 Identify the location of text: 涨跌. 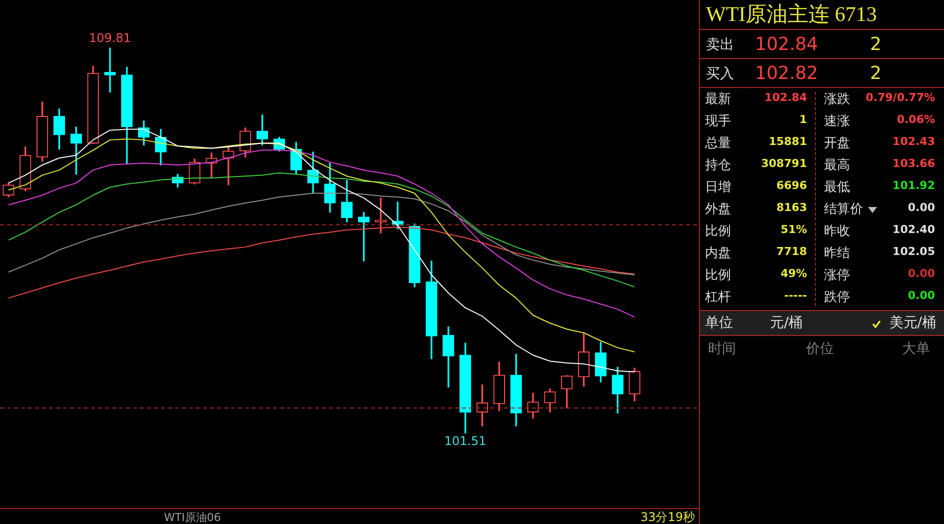
(837, 99).